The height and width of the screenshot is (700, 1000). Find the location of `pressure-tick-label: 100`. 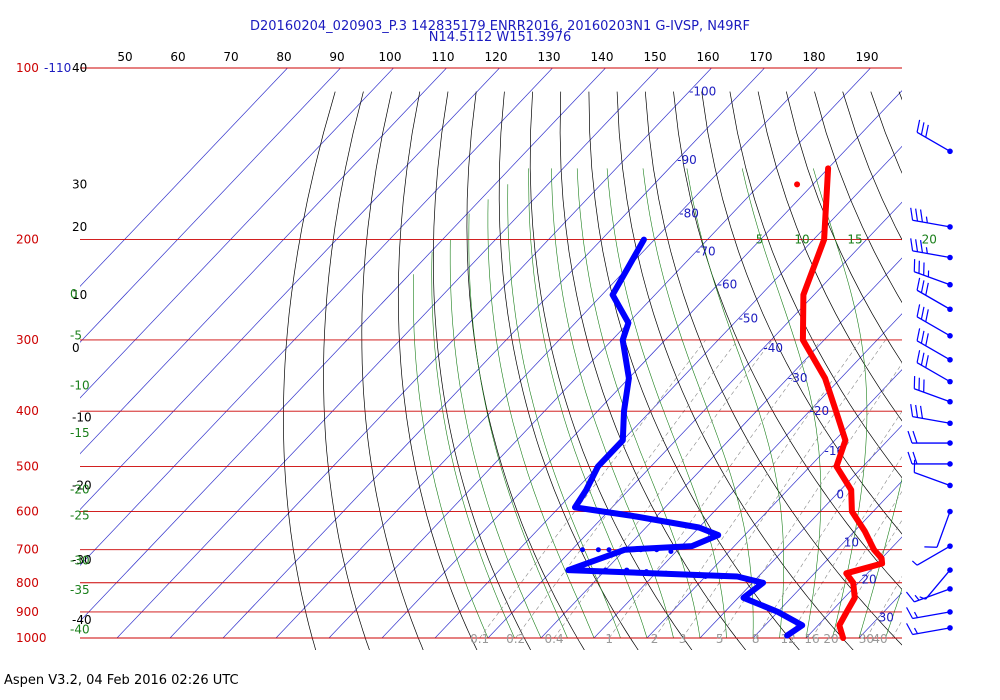

pressure-tick-label: 100 is located at coordinates (27, 68).